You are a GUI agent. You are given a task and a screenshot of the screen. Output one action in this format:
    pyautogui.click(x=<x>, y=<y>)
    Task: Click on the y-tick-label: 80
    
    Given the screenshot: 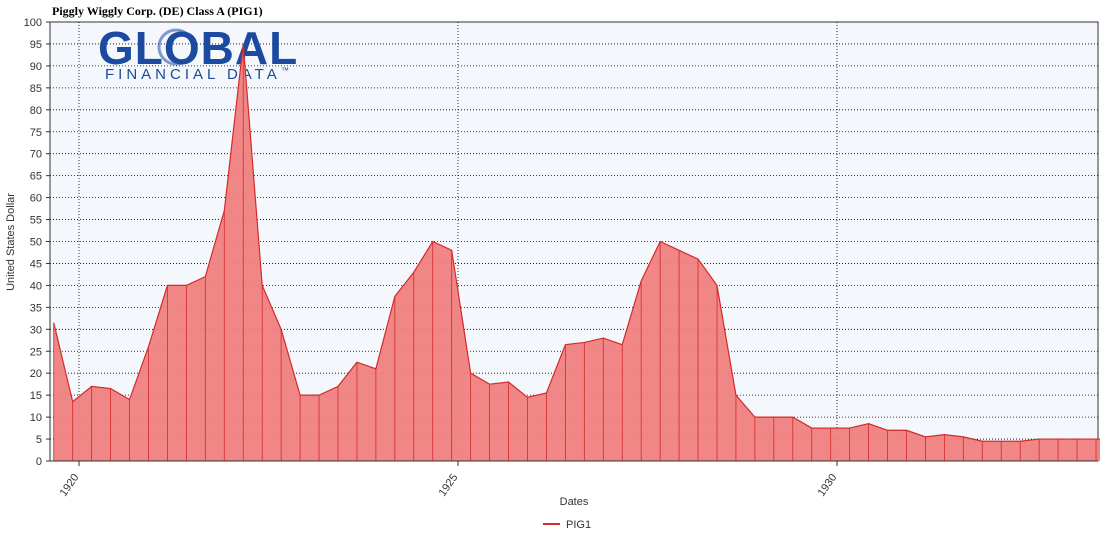 What is the action you would take?
    pyautogui.click(x=36, y=111)
    